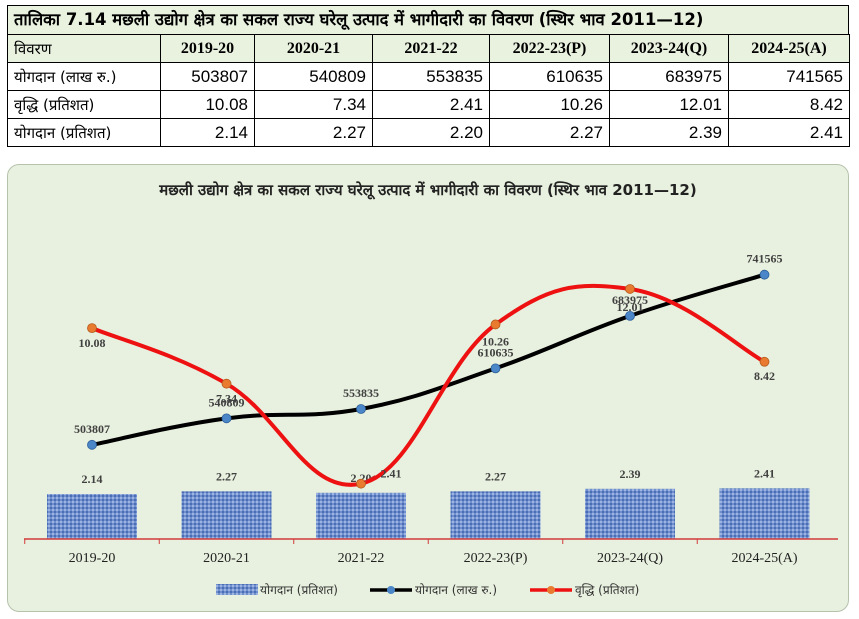  Describe the element at coordinates (630, 558) in the screenshot. I see `x-tick-label: 2023-24(Q)` at that location.